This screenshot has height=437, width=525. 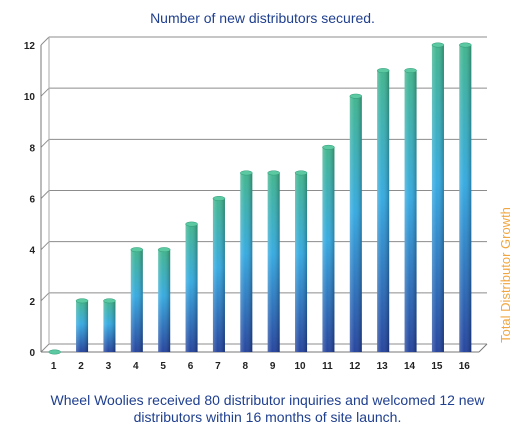 What do you see at coordinates (191, 366) in the screenshot?
I see `x-tick-label: 6` at bounding box center [191, 366].